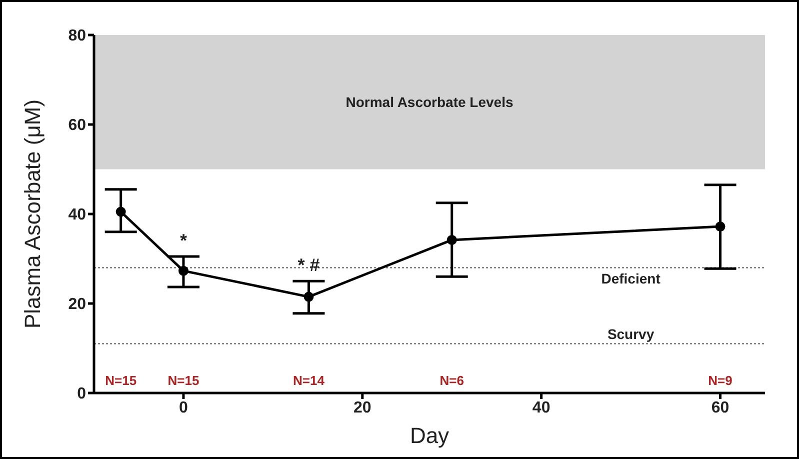  Describe the element at coordinates (77, 36) in the screenshot. I see `y-tick-label: 80` at that location.